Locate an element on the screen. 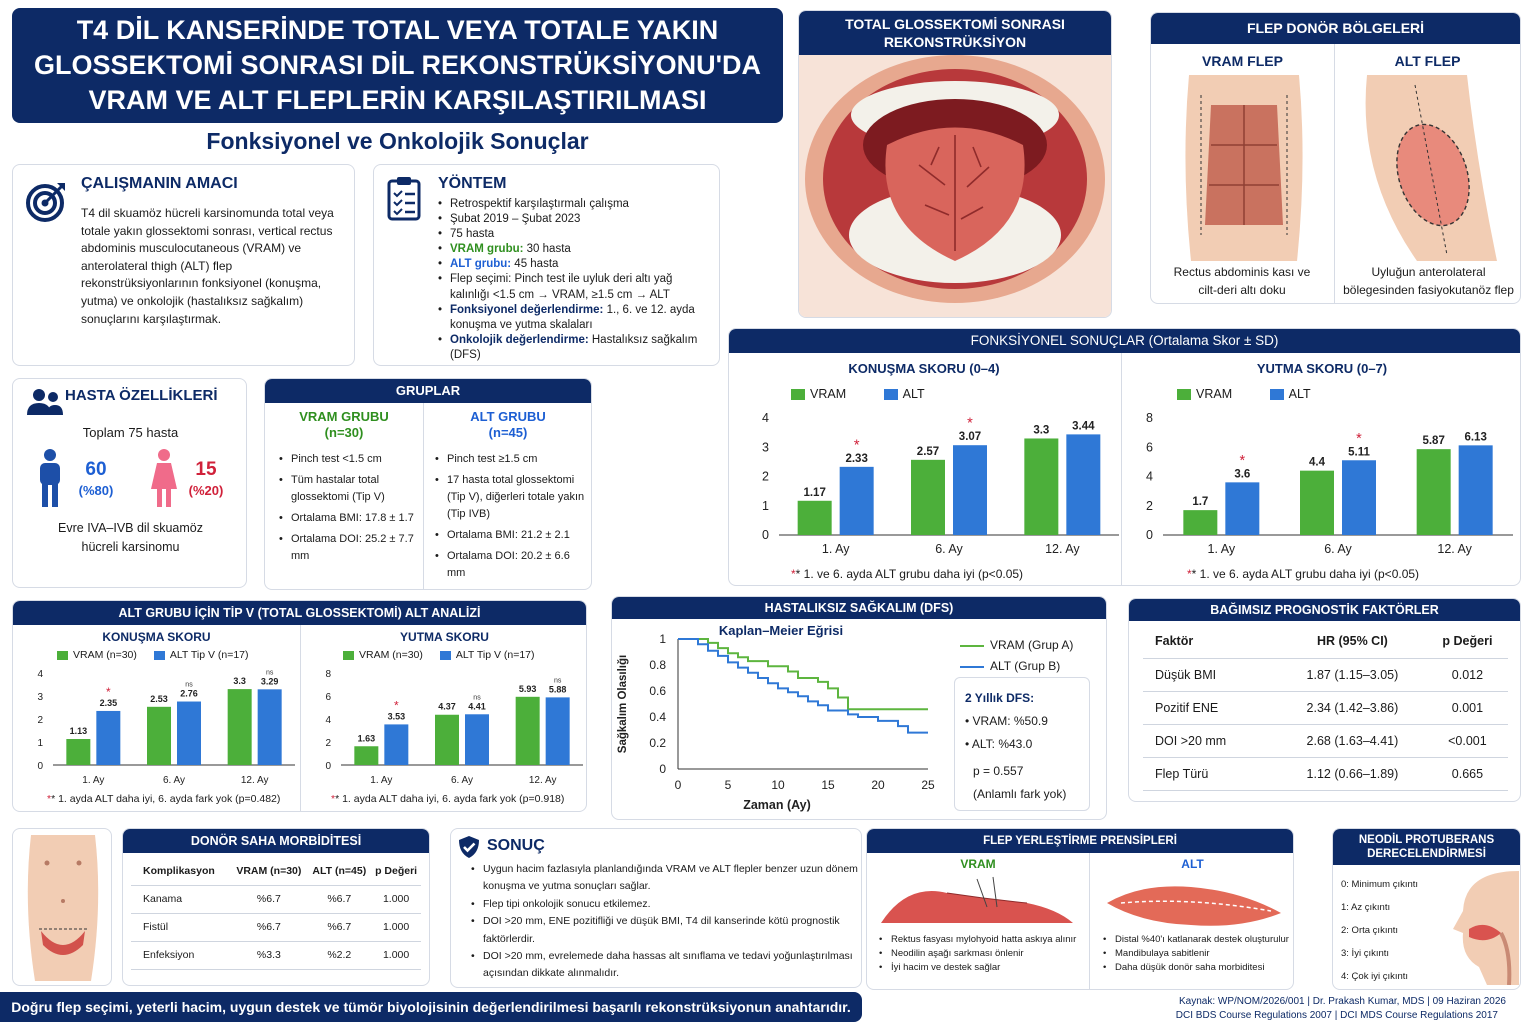 The width and height of the screenshot is (1536, 1024). method-item-label: ALT grubu: is located at coordinates (481, 264).